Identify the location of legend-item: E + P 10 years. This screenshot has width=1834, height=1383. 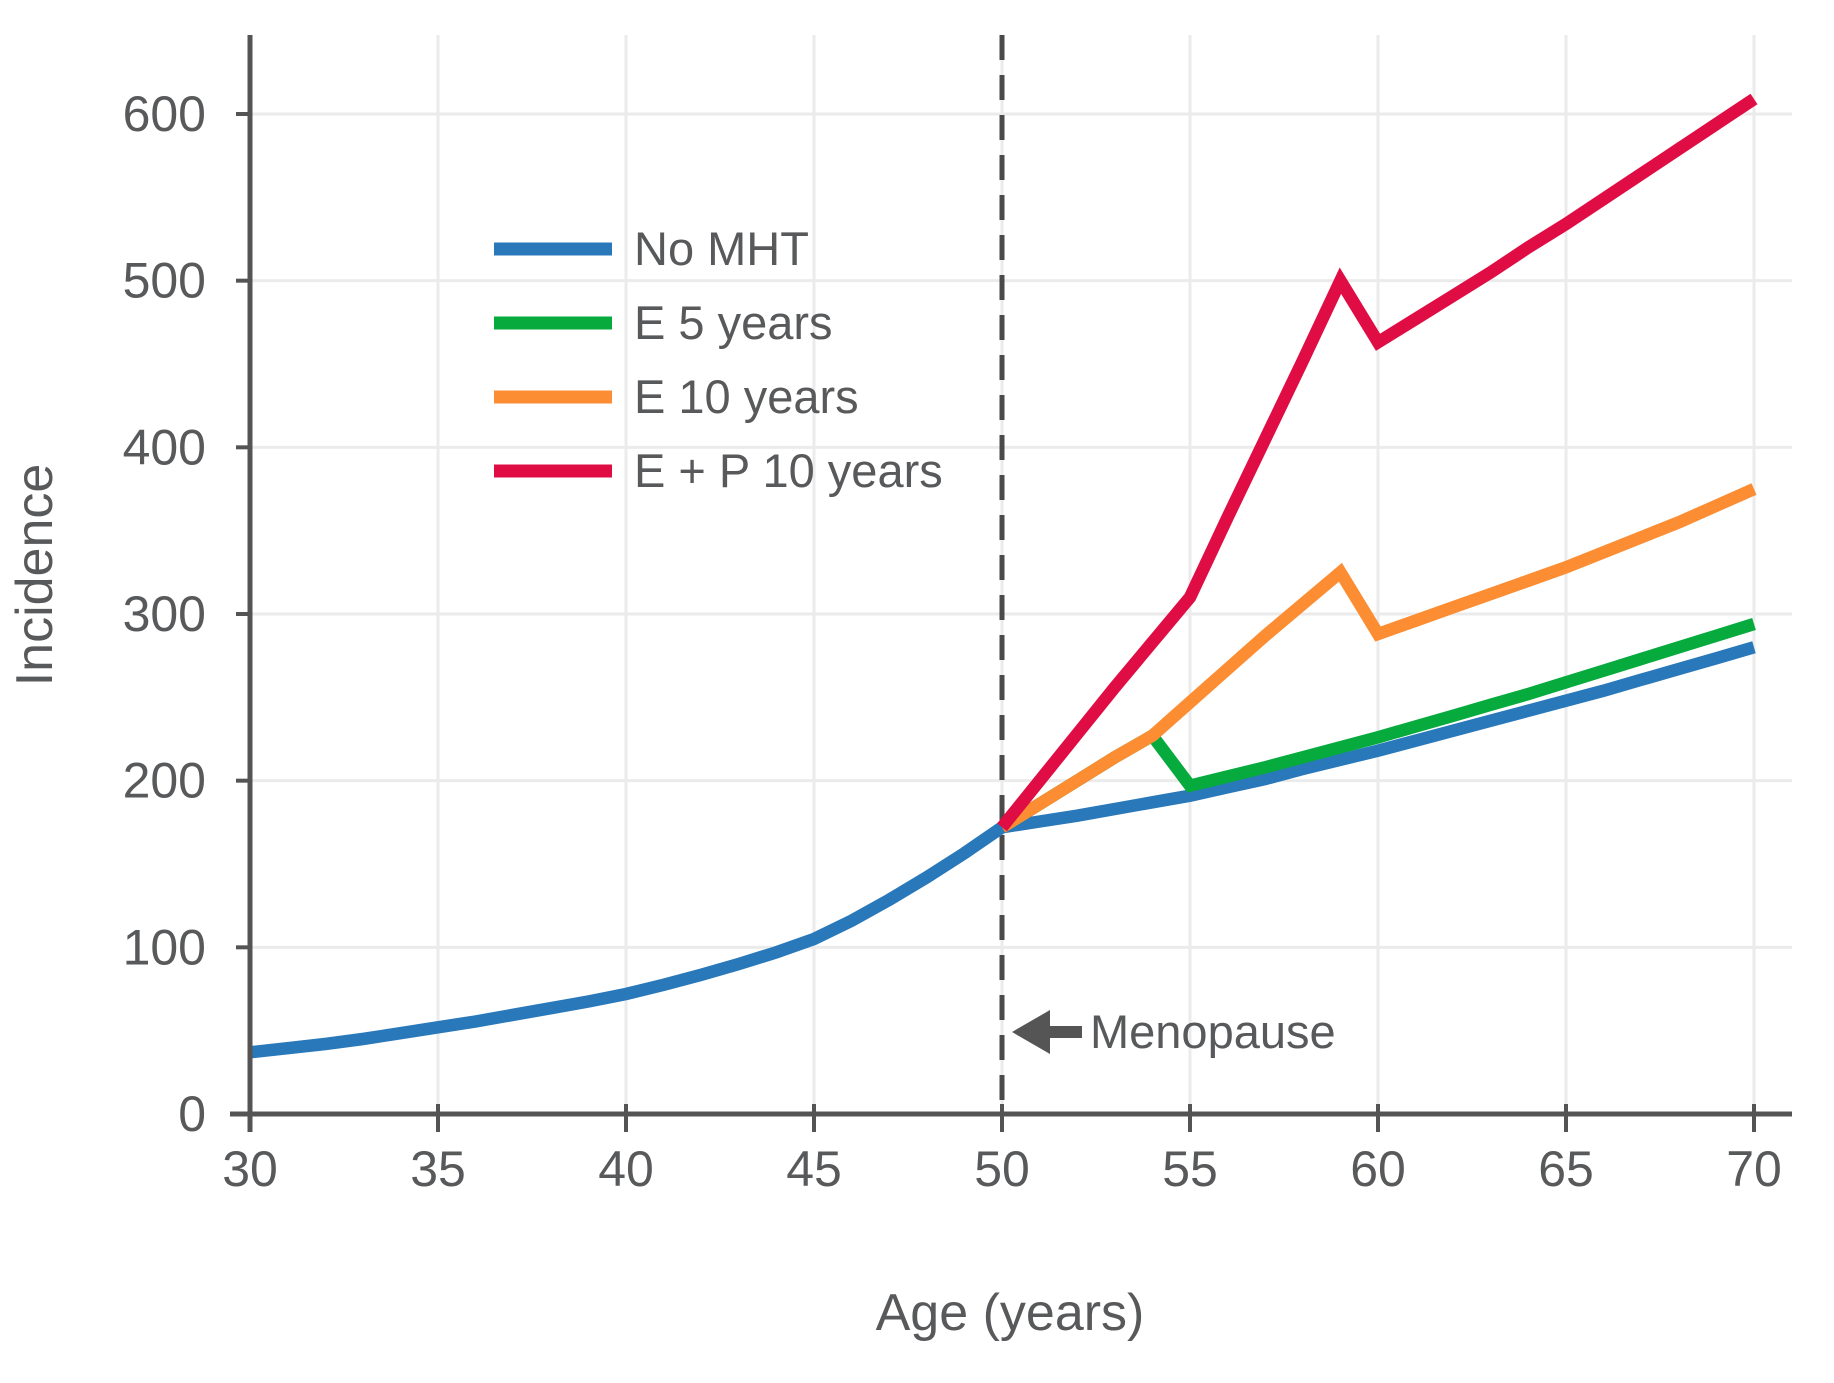
(718, 470).